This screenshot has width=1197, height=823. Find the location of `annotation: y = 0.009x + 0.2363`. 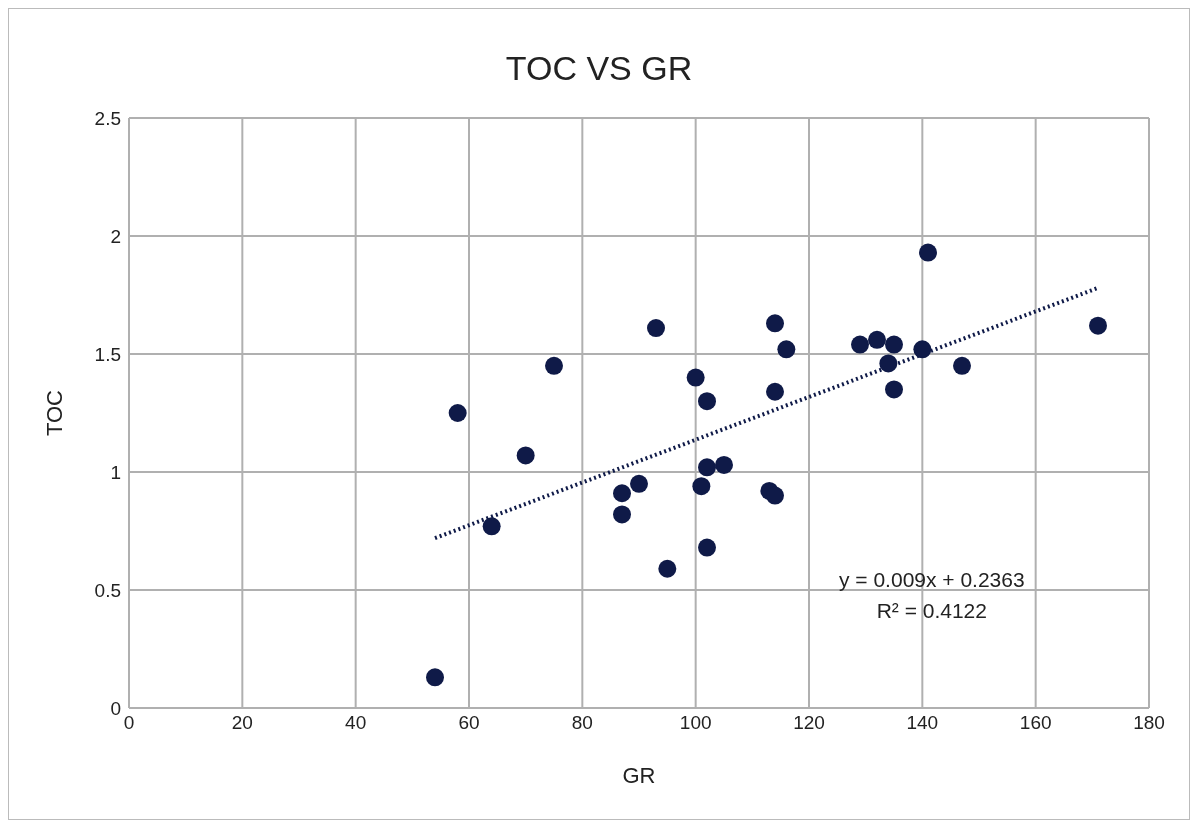

annotation: y = 0.009x + 0.2363 is located at coordinates (932, 580).